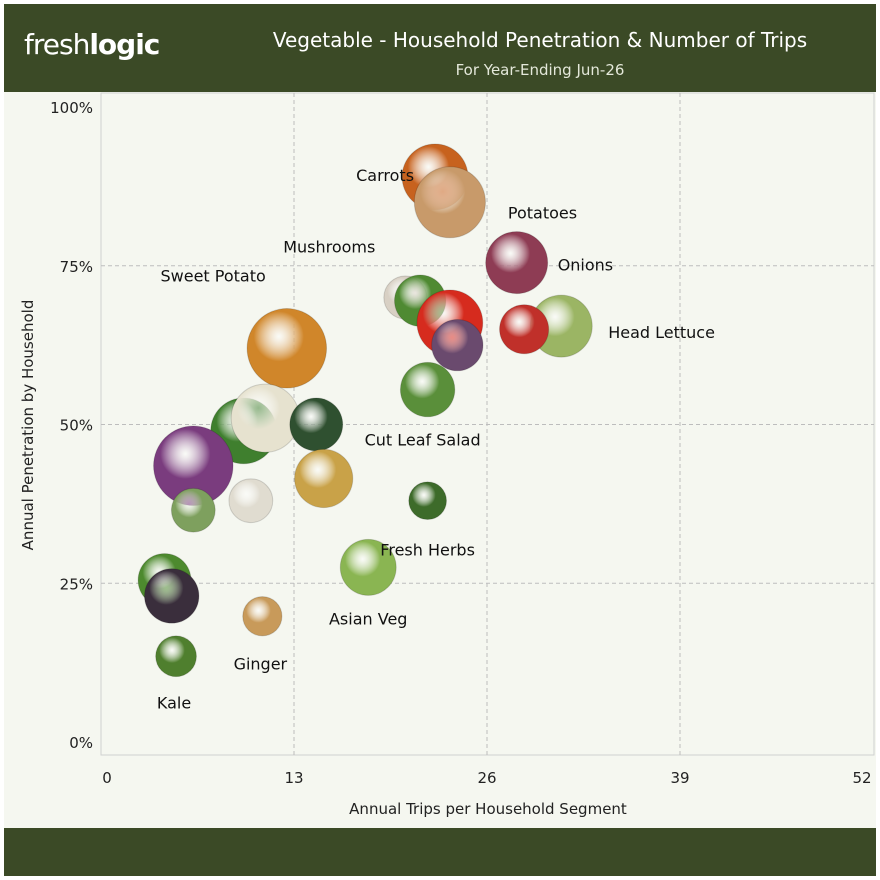 This screenshot has width=880, height=880. I want to click on chart-subtitle: For Year-Ending Jun-26, so click(540, 70).